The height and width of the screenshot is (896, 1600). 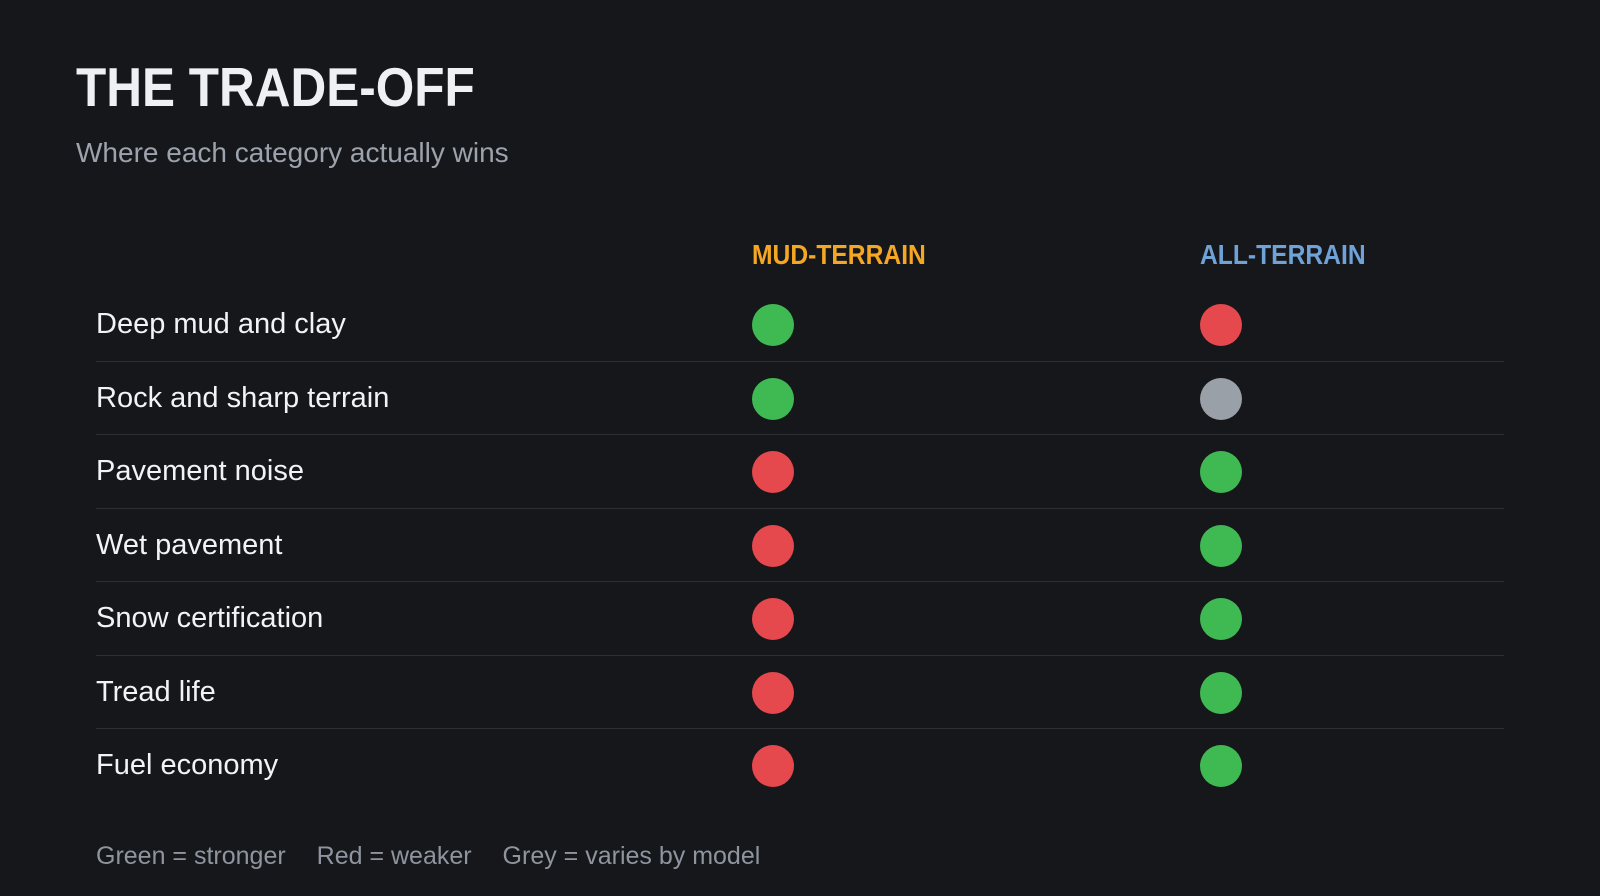 I want to click on table-row: Deep mud and clay, so click(x=800, y=325).